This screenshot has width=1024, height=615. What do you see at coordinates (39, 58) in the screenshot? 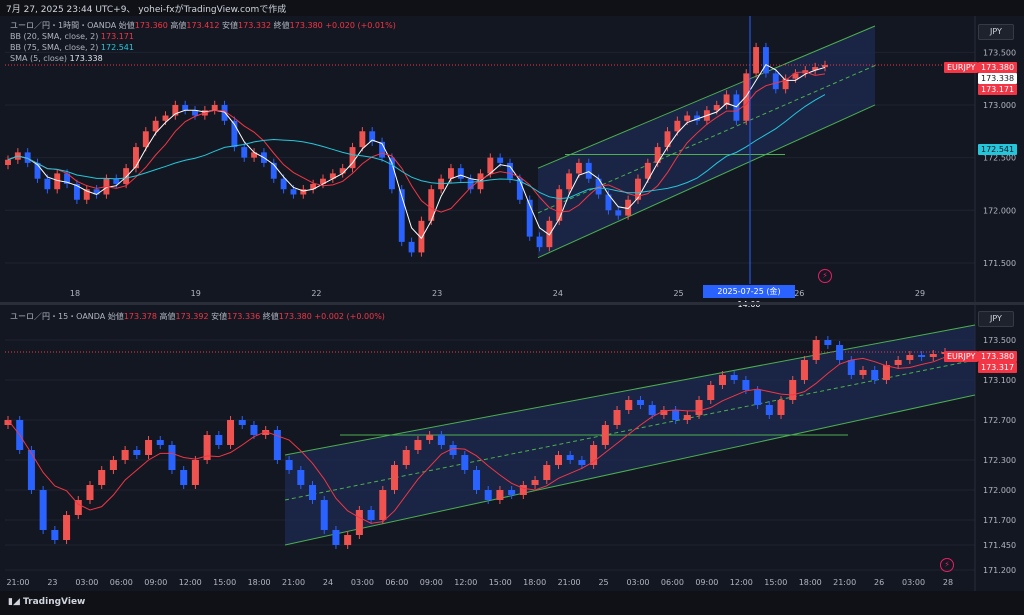
I see `sma5-label: SMA (5, close)` at bounding box center [39, 58].